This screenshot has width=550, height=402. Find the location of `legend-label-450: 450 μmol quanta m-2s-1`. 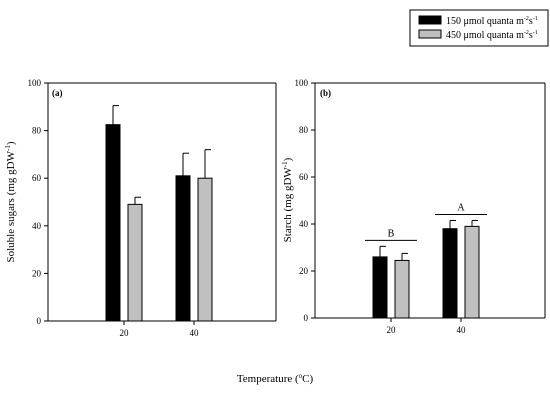

legend-label-450: 450 μmol quanta m-2s-1 is located at coordinates (492, 35).